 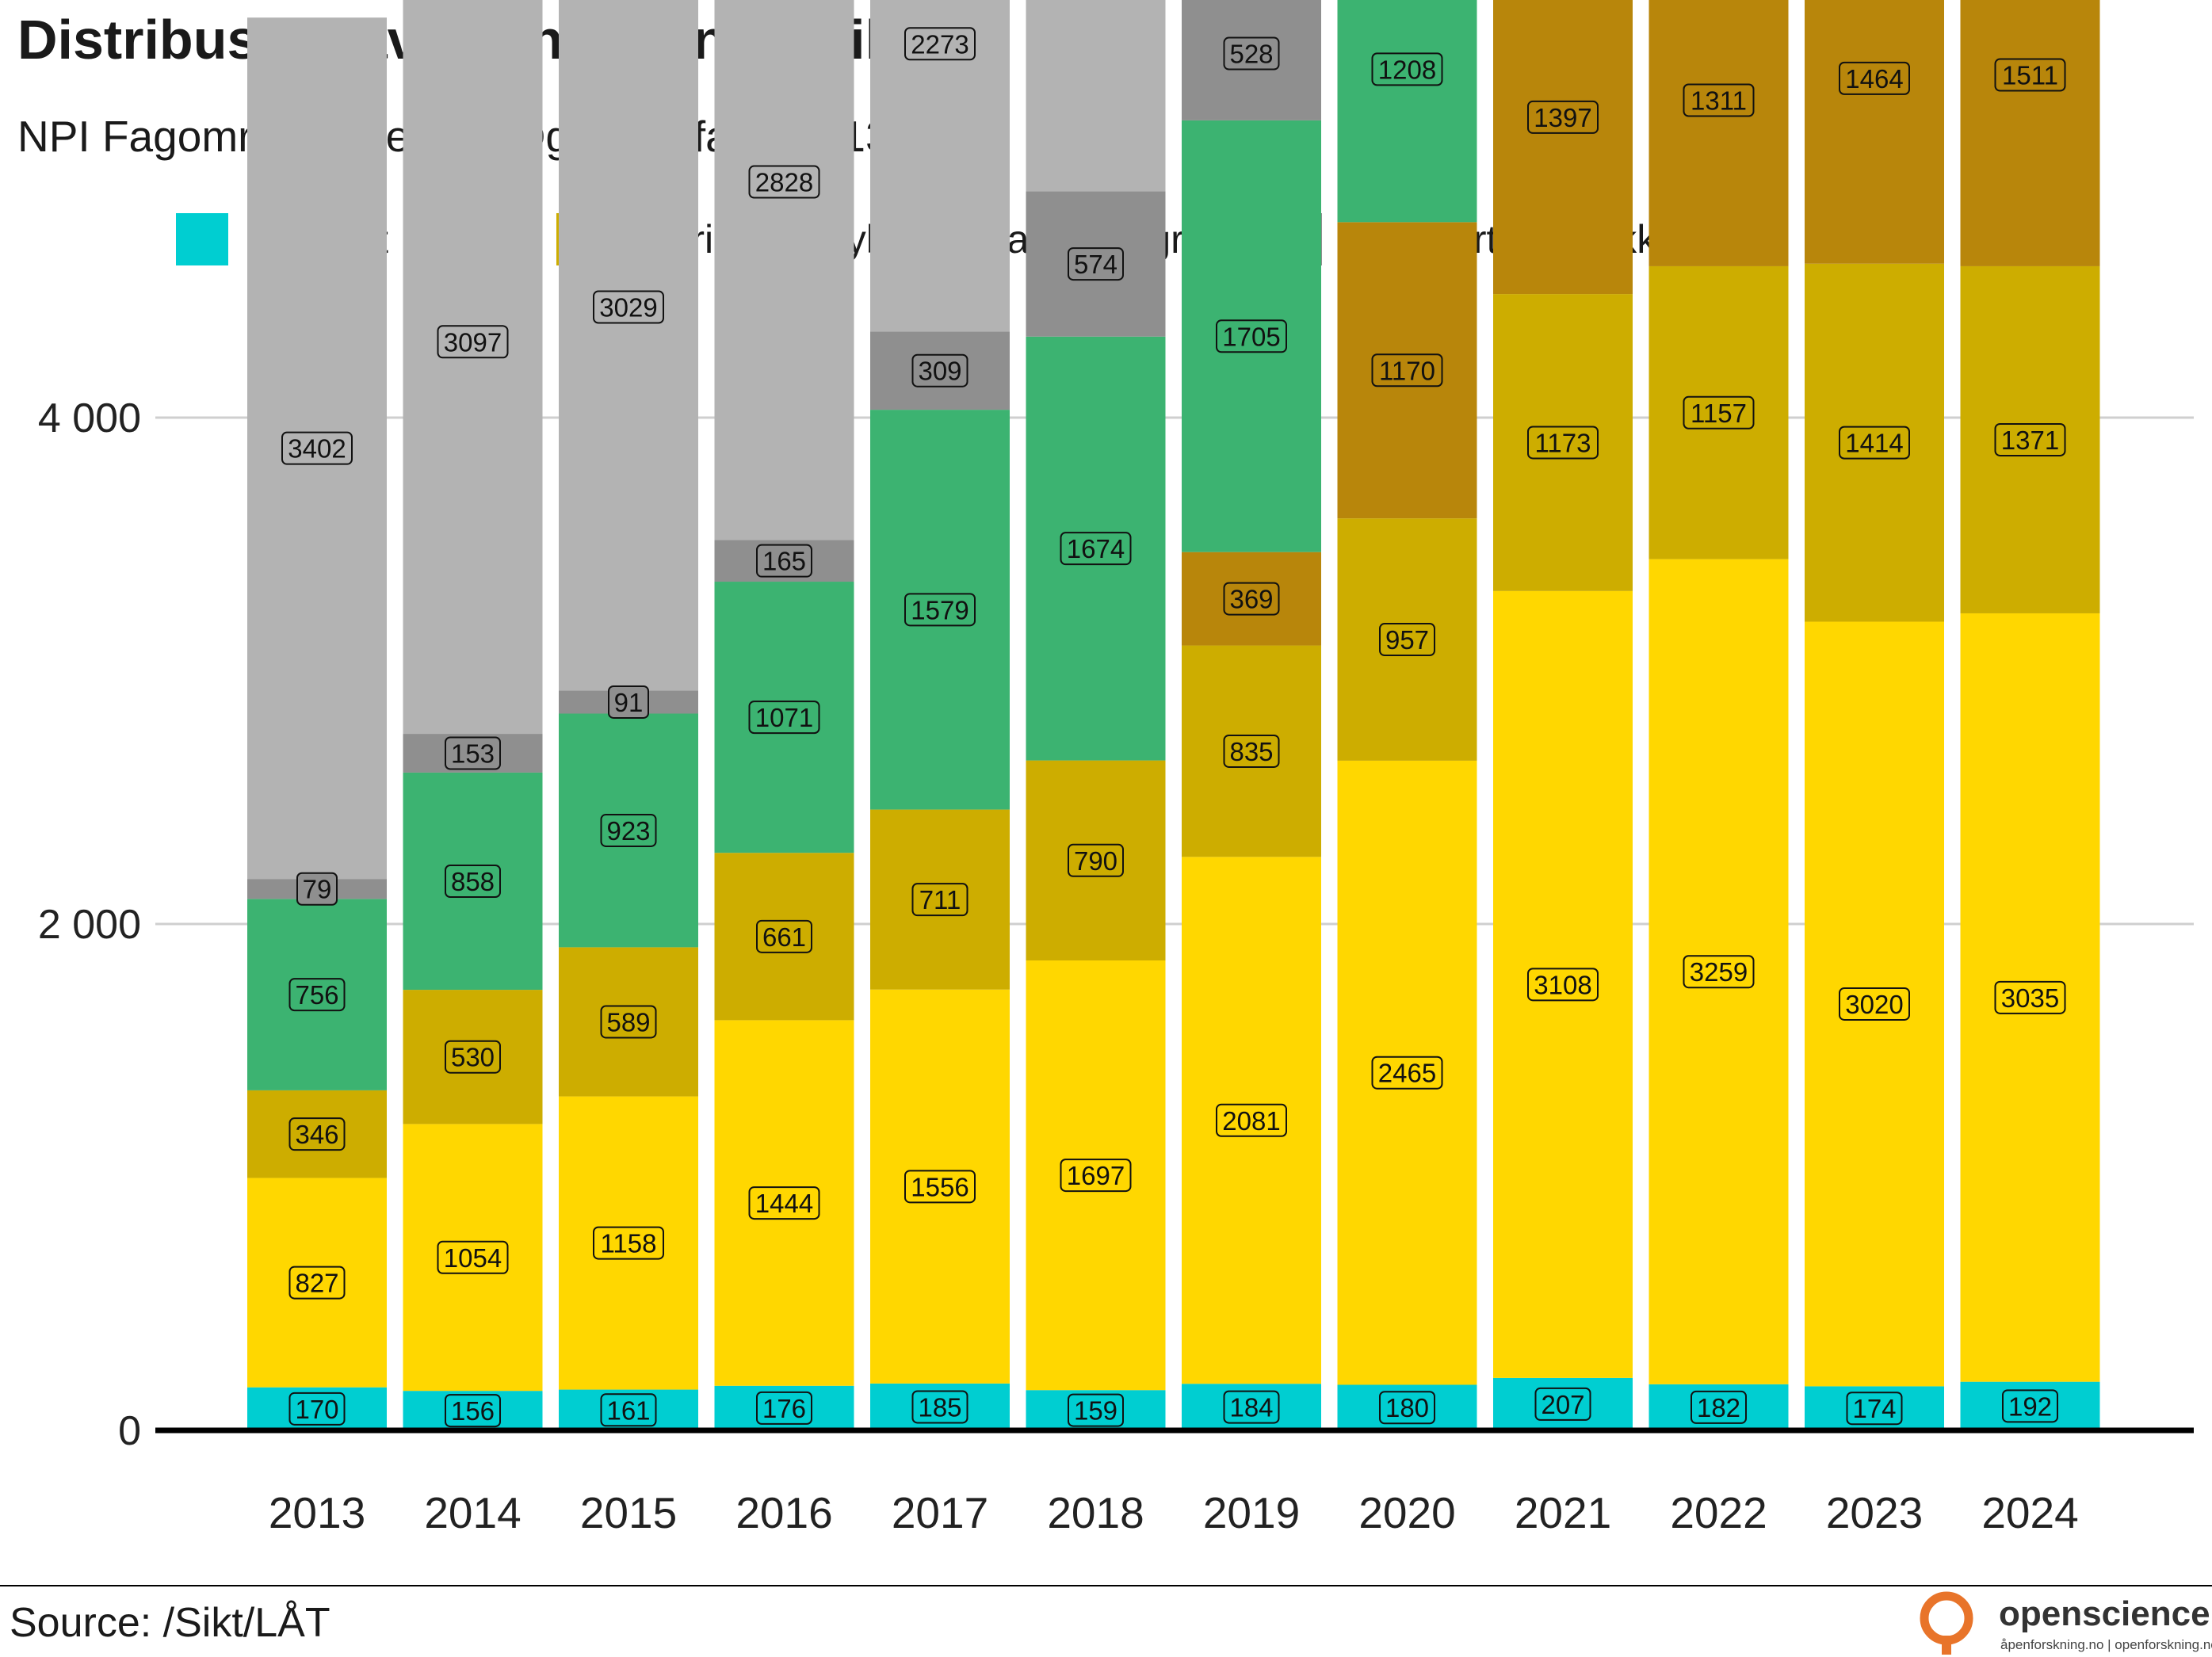 I want to click on data-label-text: 3035, so click(x=2030, y=998).